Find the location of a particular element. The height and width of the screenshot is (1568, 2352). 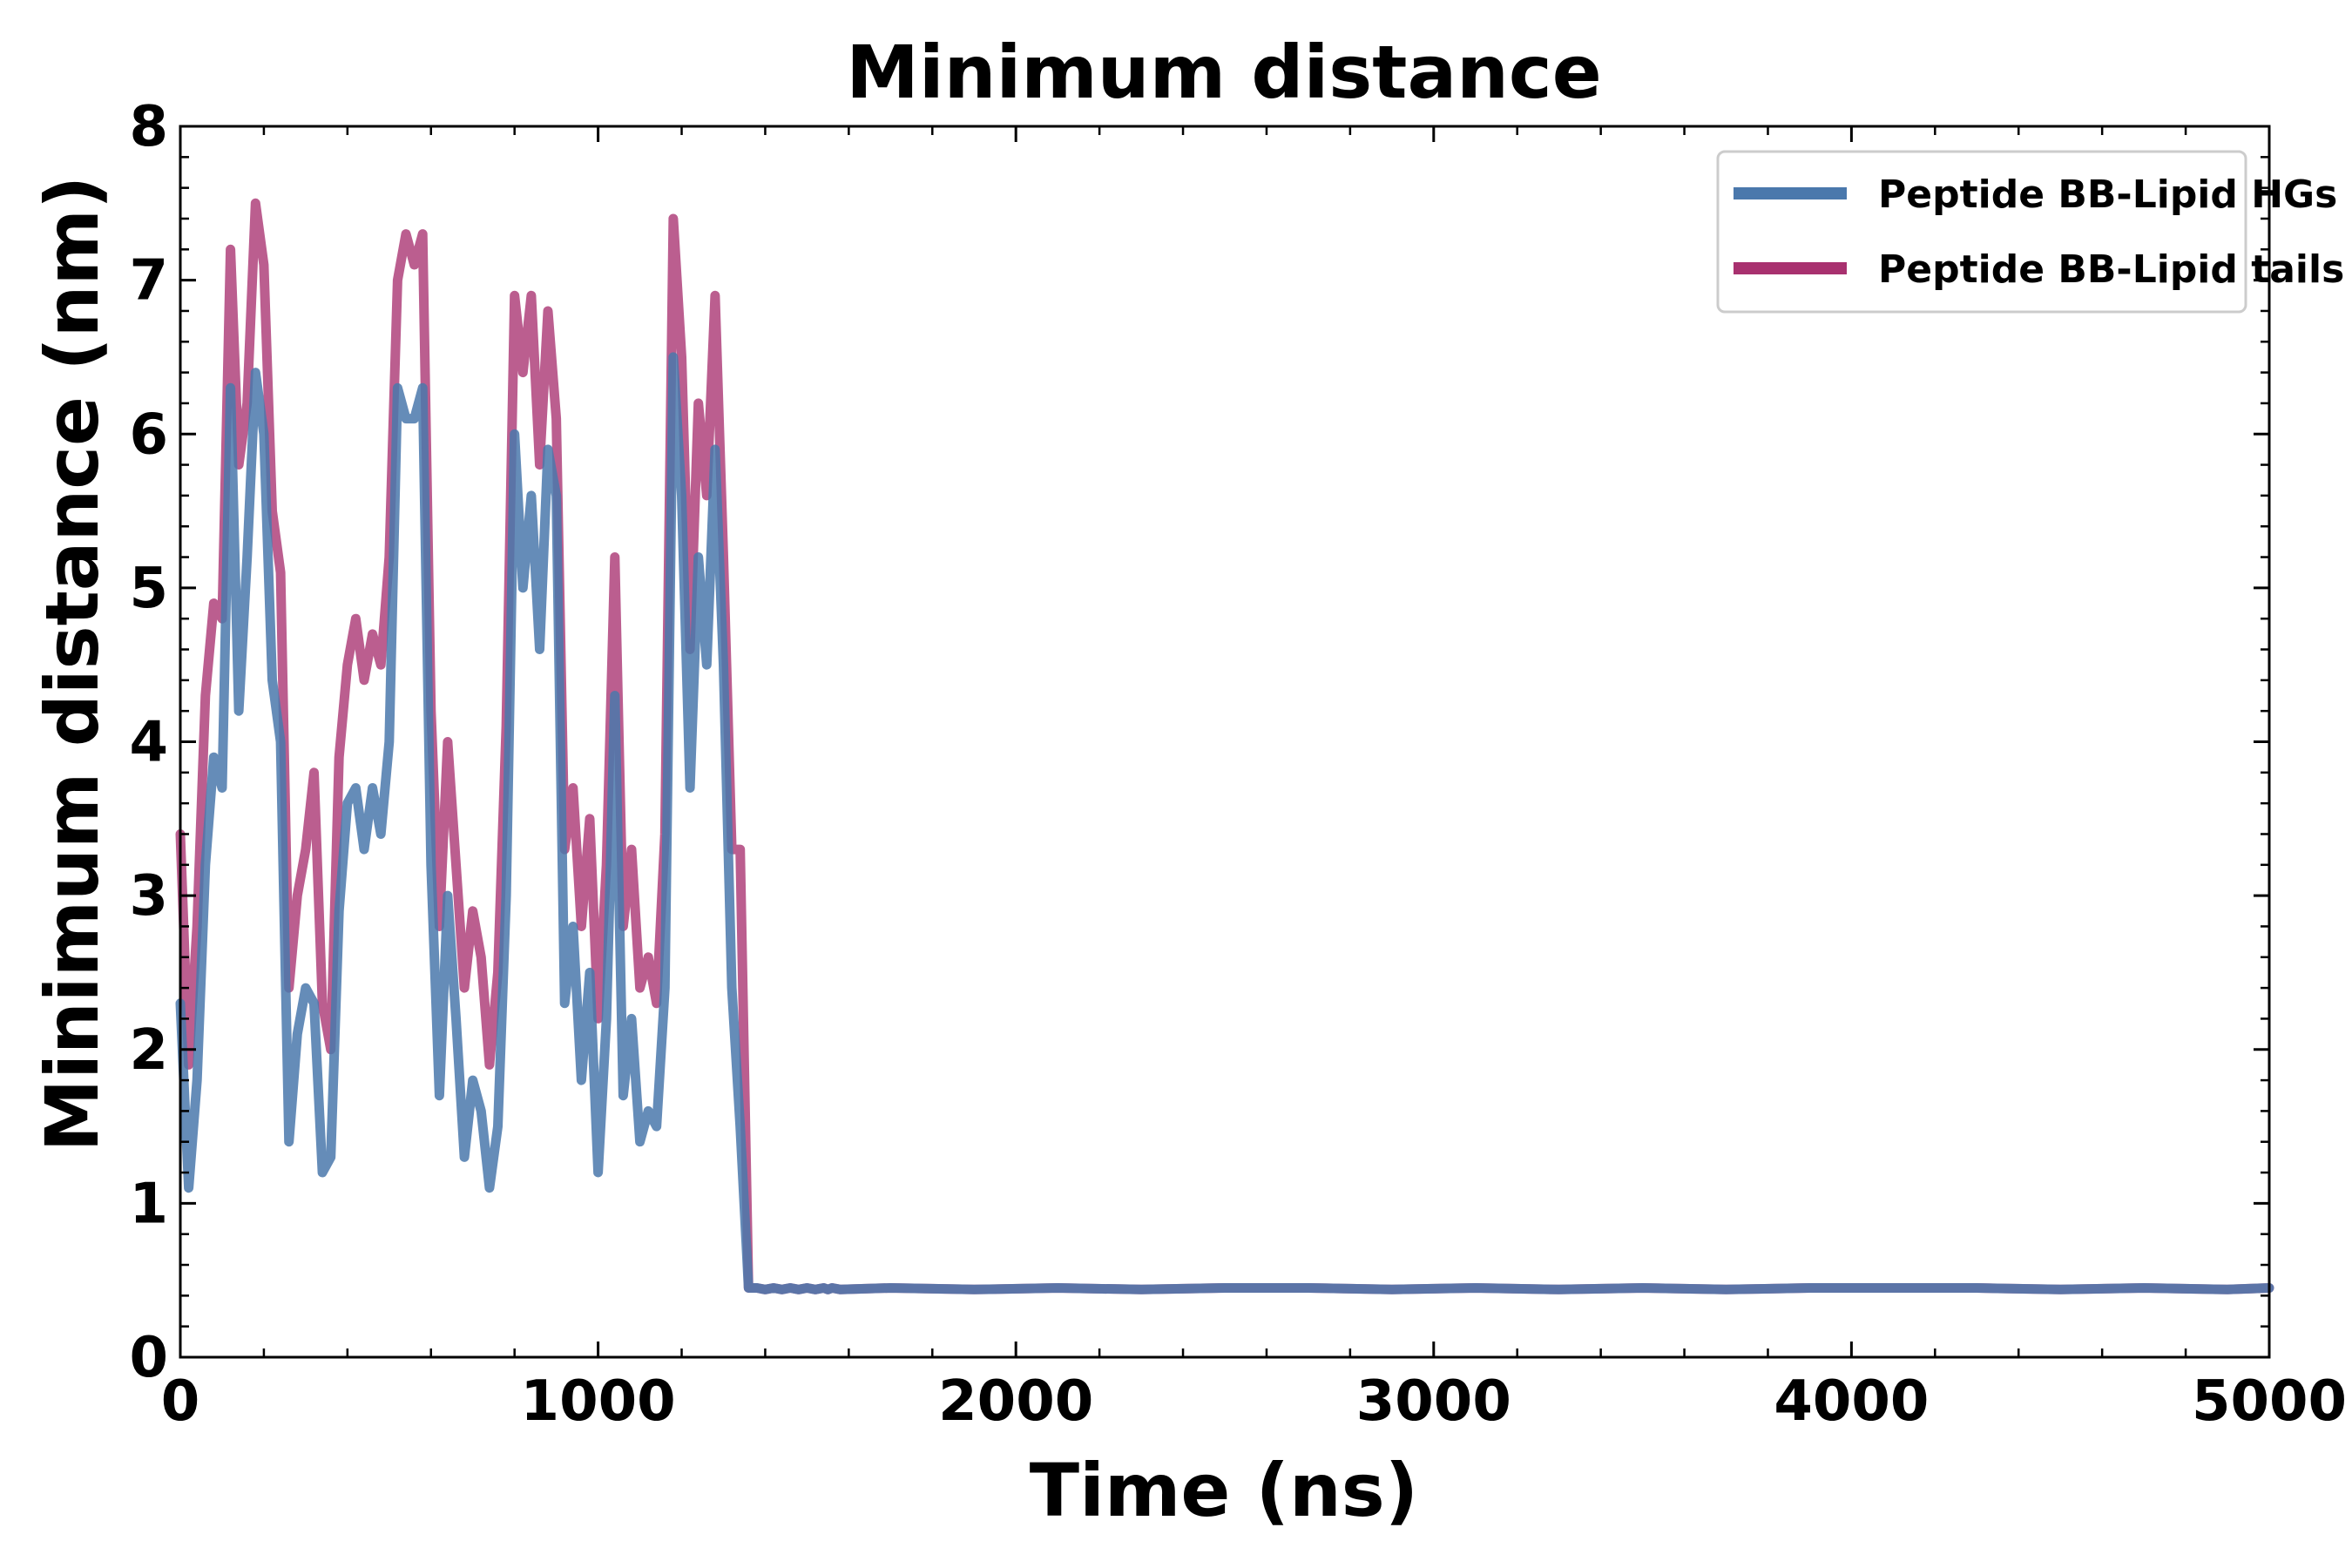

y-tick-label: 8 is located at coordinates (148, 127).